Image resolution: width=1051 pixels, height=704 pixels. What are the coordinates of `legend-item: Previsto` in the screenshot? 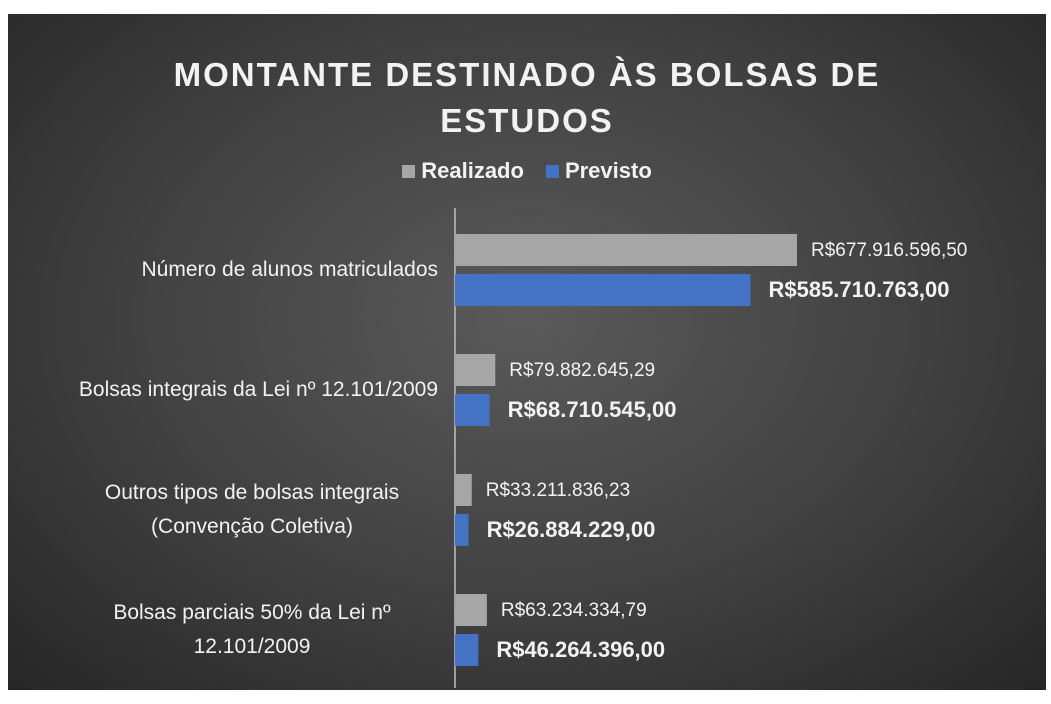 It's located at (598, 171).